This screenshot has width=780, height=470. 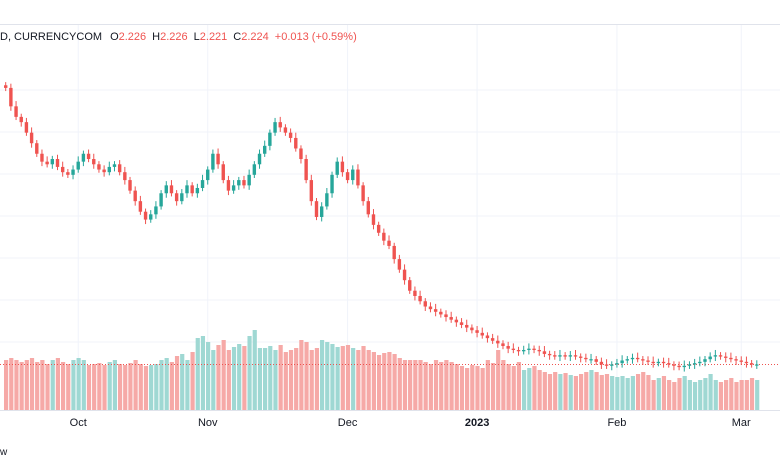 What do you see at coordinates (255, 37) in the screenshot?
I see `legend-close-value: 2.224` at bounding box center [255, 37].